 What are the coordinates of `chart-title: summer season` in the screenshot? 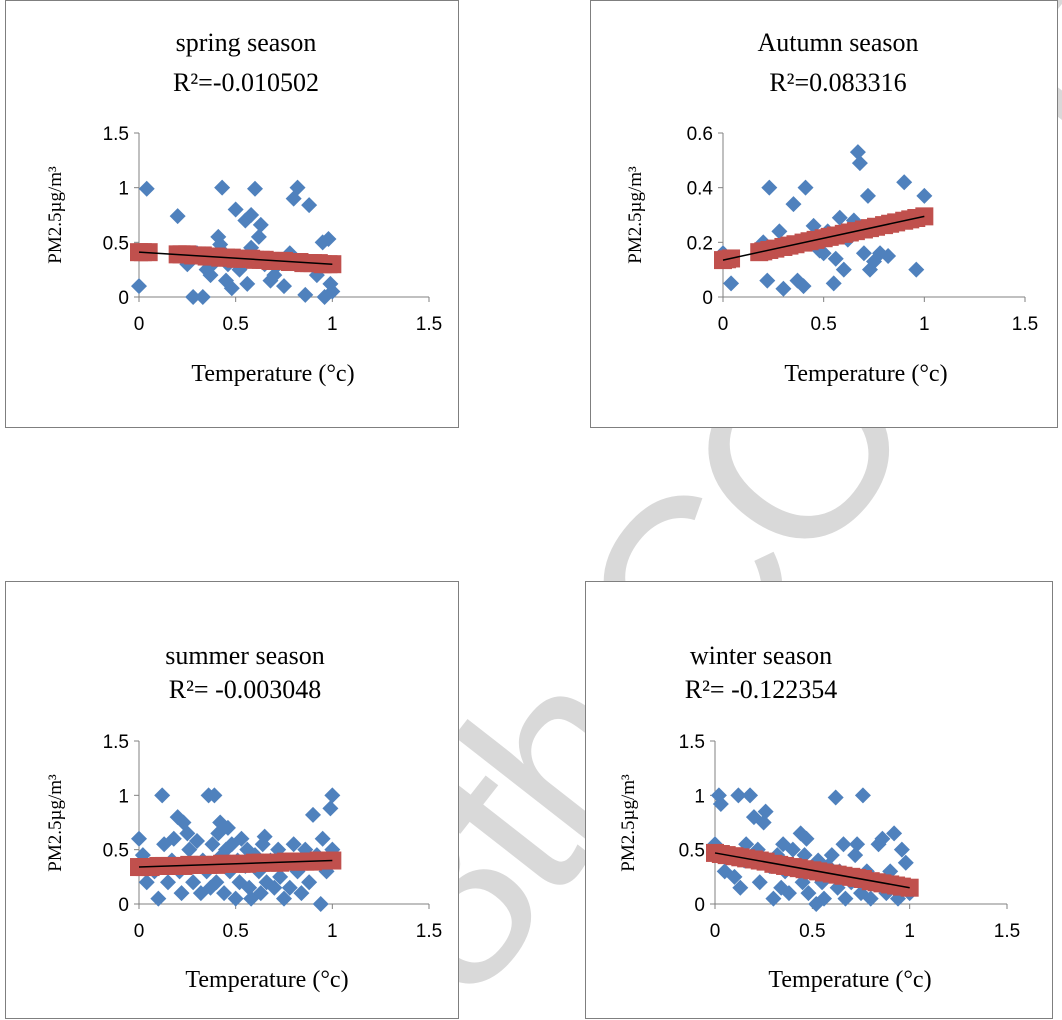 It's located at (245, 655).